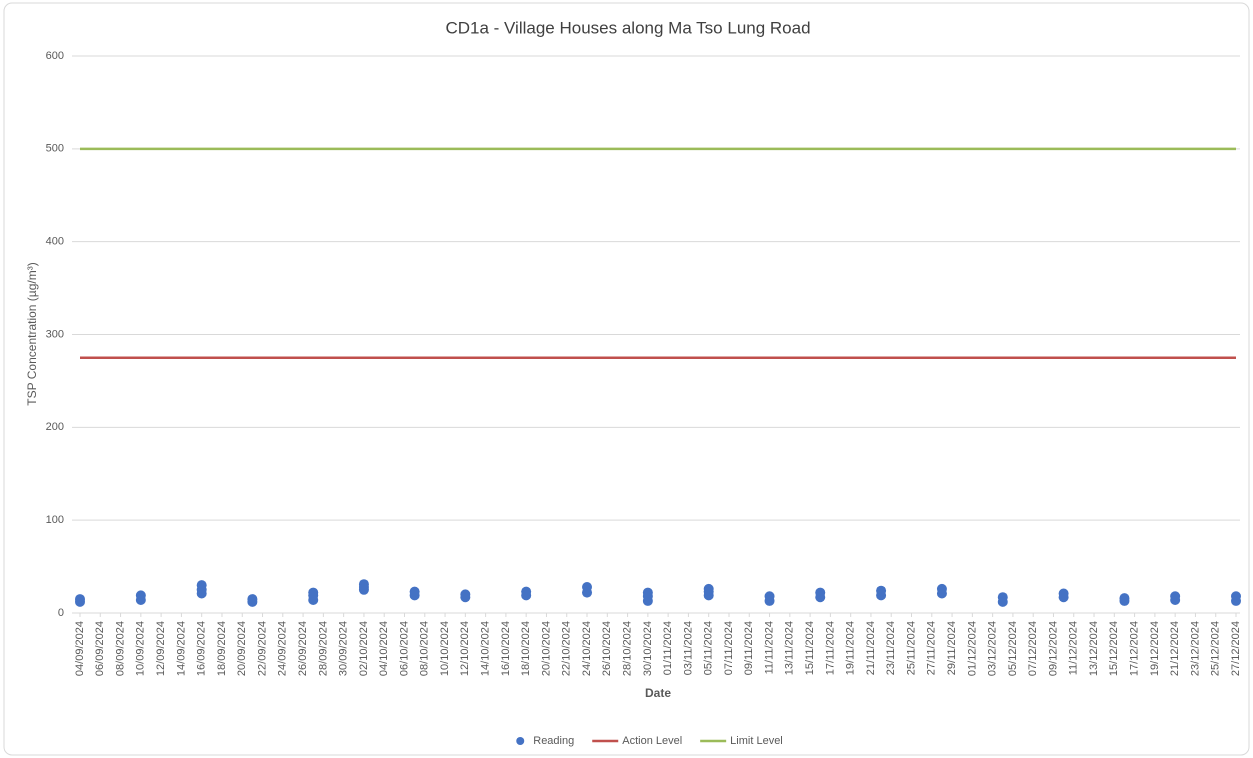 The image size is (1253, 758). What do you see at coordinates (55, 427) in the screenshot?
I see `y-tick-label: 200` at bounding box center [55, 427].